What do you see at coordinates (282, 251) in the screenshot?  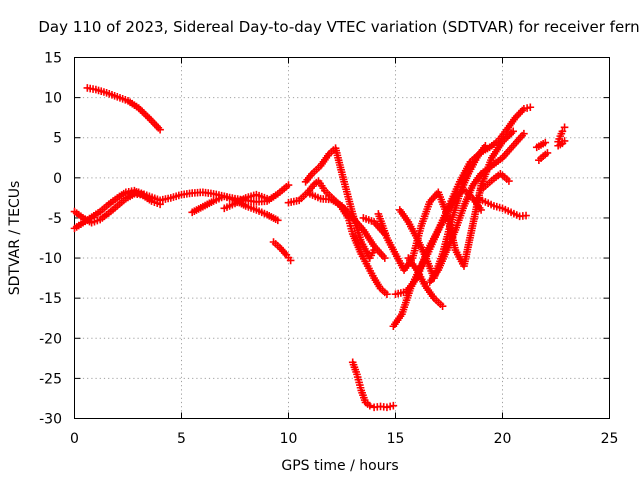 I see `series-arc-g` at bounding box center [282, 251].